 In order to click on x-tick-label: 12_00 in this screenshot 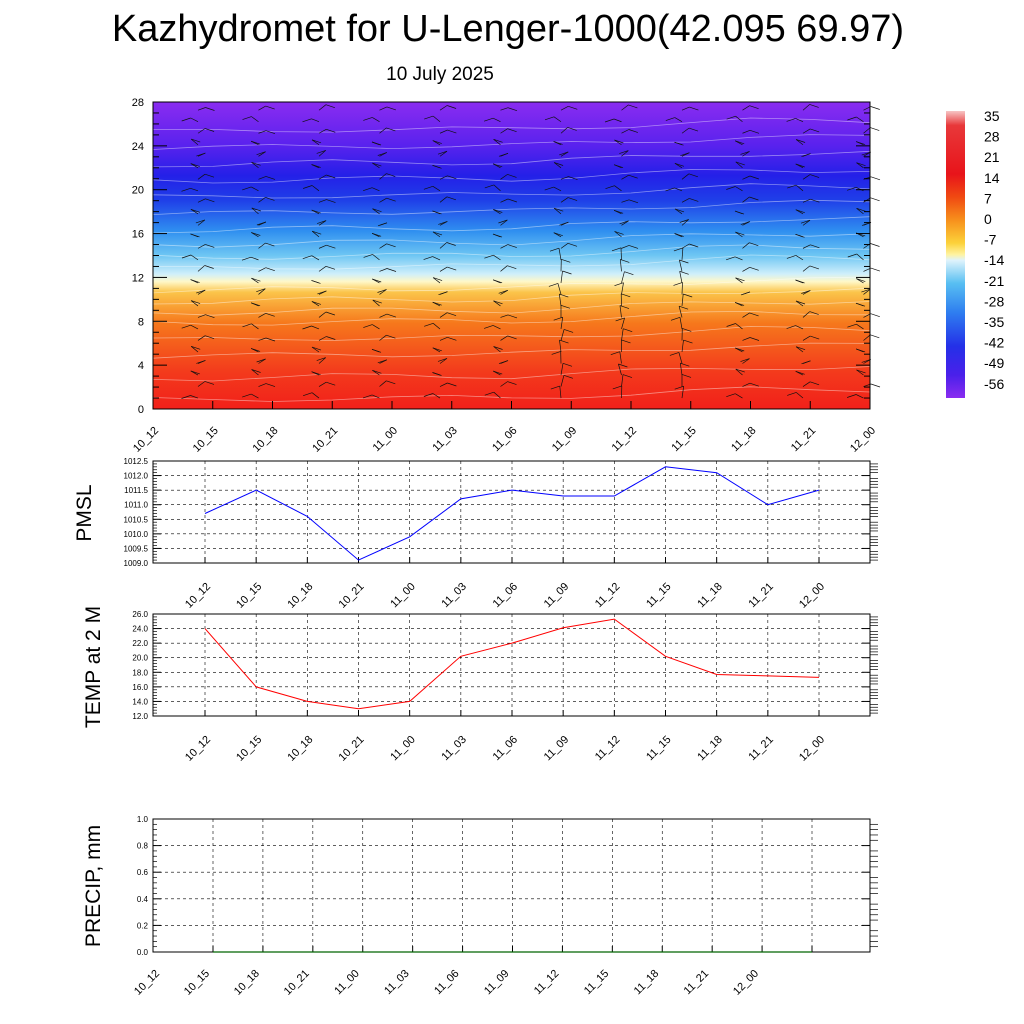, I will do `click(812, 749)`.